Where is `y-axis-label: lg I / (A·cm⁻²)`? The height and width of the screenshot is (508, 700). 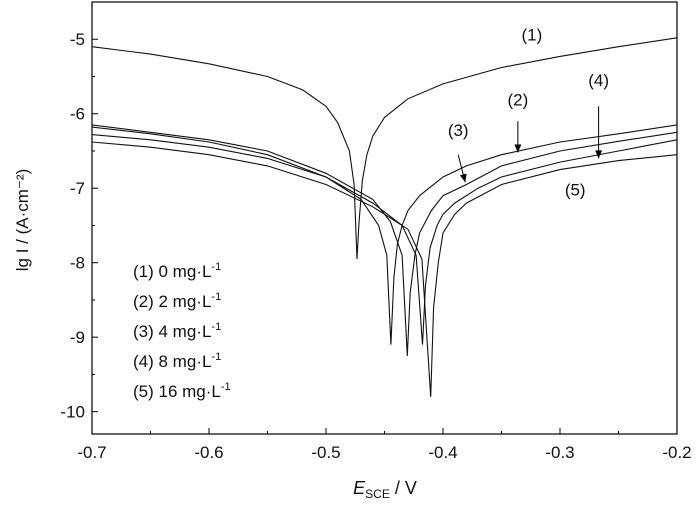
y-axis-label: lg I / (A·cm⁻²) is located at coordinates (22, 220).